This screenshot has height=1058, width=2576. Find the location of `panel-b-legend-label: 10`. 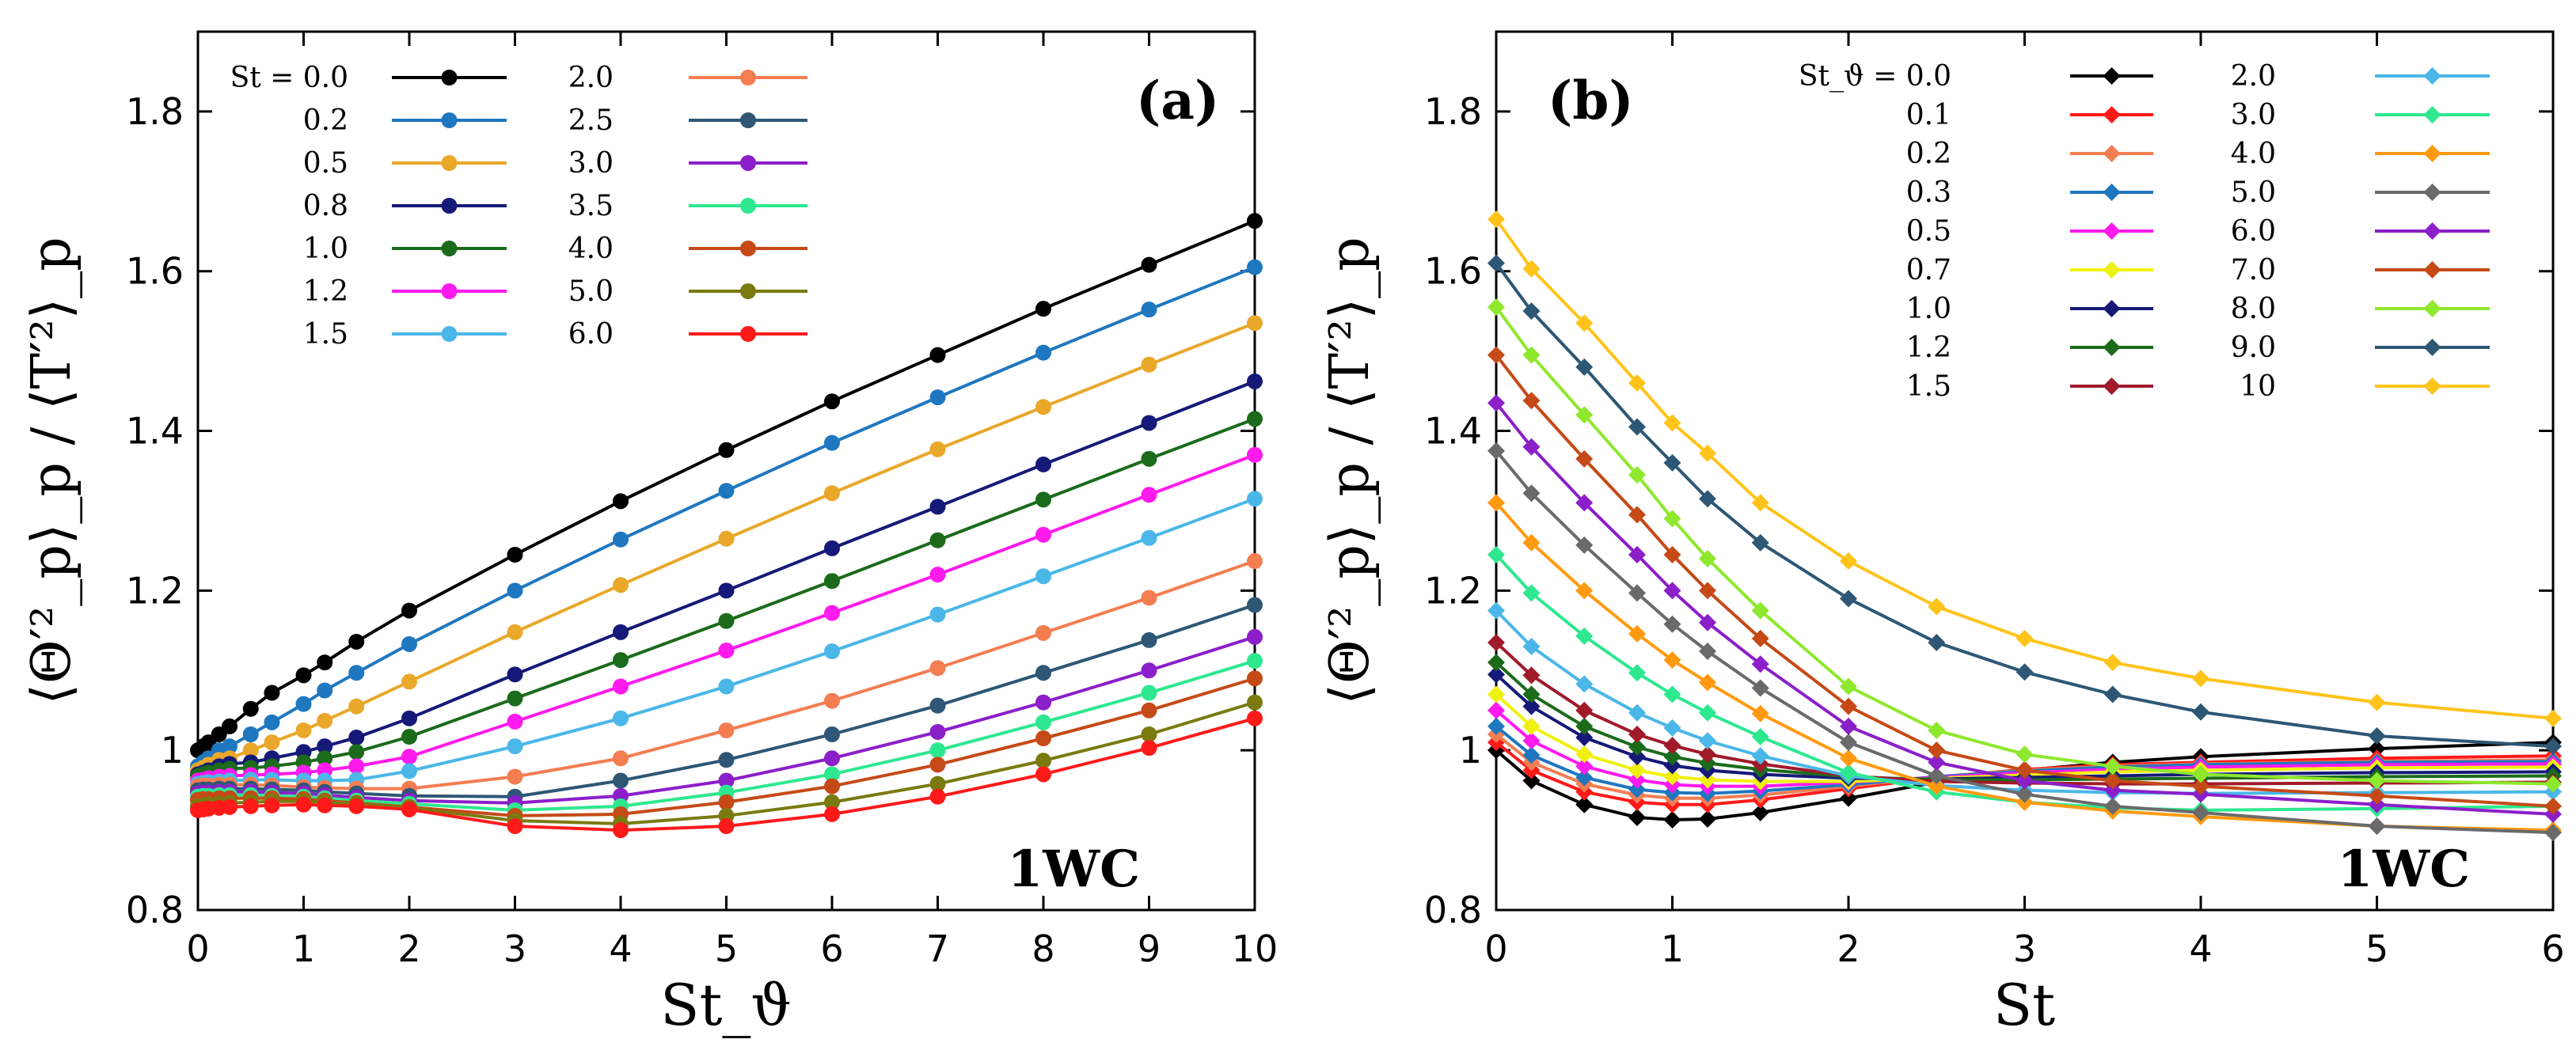

panel-b-legend-label: 10 is located at coordinates (2258, 386).